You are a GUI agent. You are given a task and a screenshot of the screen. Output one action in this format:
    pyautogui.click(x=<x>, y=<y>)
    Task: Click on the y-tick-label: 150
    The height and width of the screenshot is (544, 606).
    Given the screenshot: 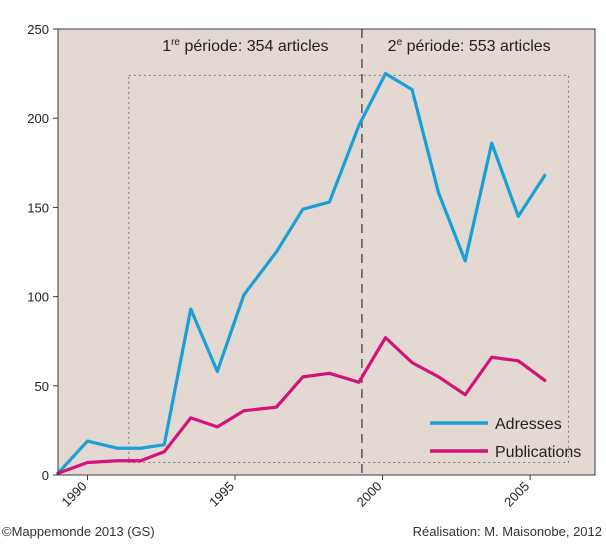 What is the action you would take?
    pyautogui.click(x=38, y=207)
    